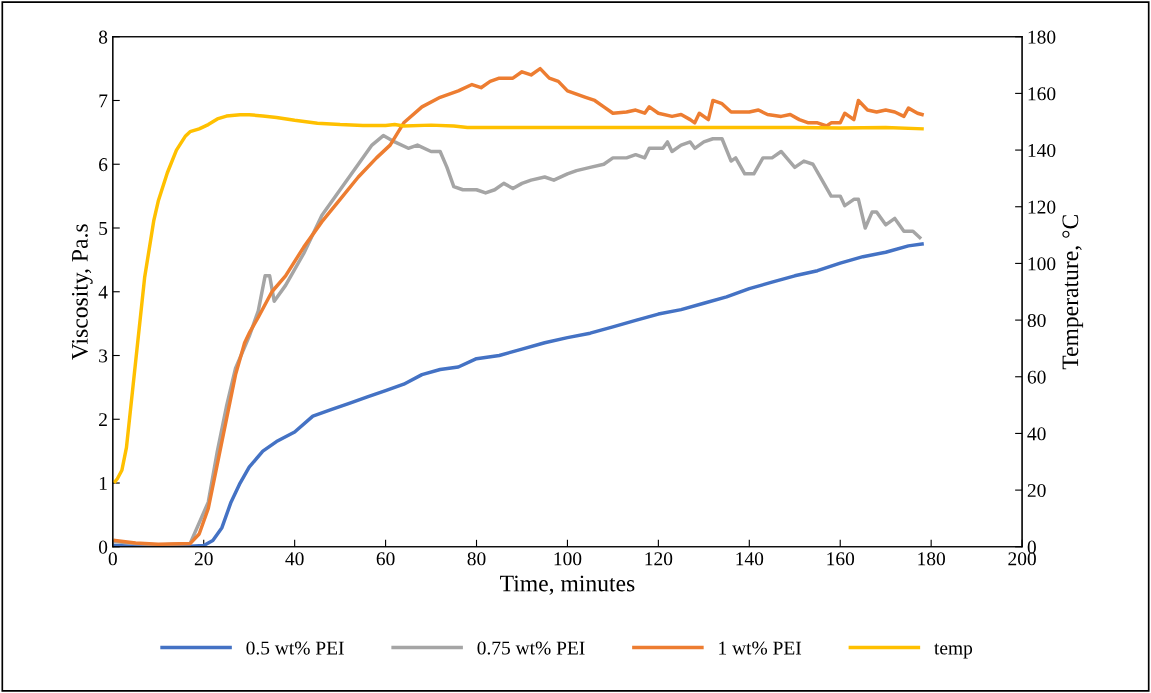 The height and width of the screenshot is (693, 1151). I want to click on y2-tick-label: 140, so click(1042, 150).